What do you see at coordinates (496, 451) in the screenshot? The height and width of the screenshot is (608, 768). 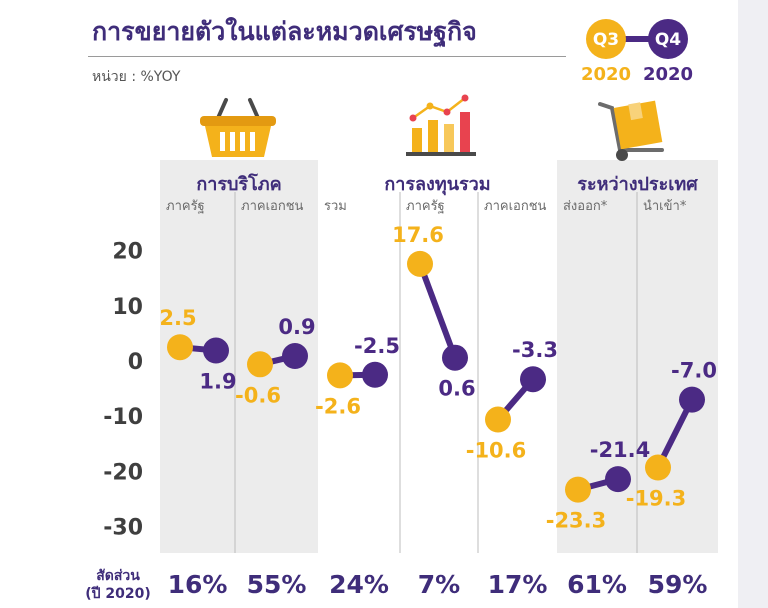 I see `q3-value-label-4: -10.6` at bounding box center [496, 451].